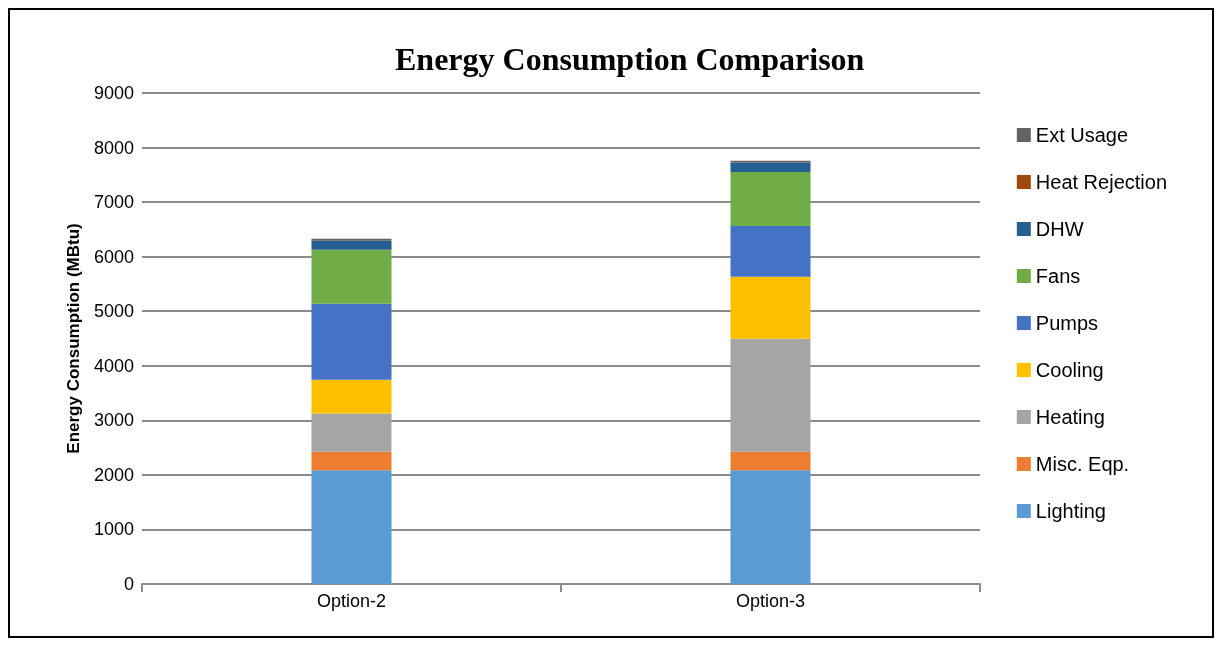 This screenshot has width=1224, height=650. What do you see at coordinates (1058, 276) in the screenshot?
I see `legend-label: Fans` at bounding box center [1058, 276].